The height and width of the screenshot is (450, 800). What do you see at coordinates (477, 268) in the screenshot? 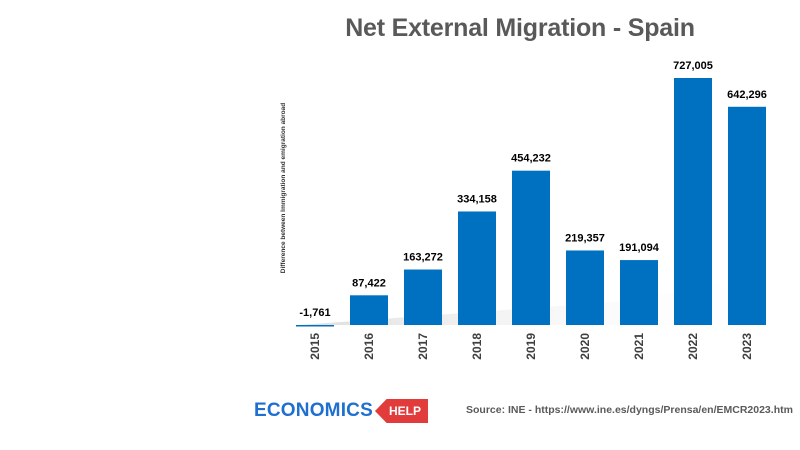
I see `bar-2018` at bounding box center [477, 268].